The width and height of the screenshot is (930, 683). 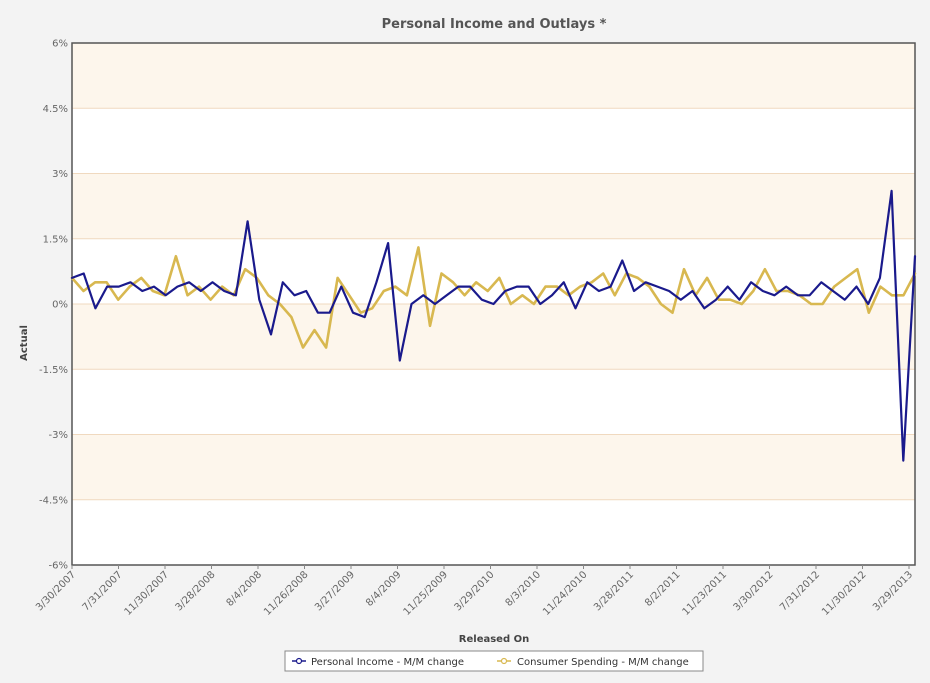 What do you see at coordinates (58, 435) in the screenshot?
I see `y-tick-label: -3%` at bounding box center [58, 435].